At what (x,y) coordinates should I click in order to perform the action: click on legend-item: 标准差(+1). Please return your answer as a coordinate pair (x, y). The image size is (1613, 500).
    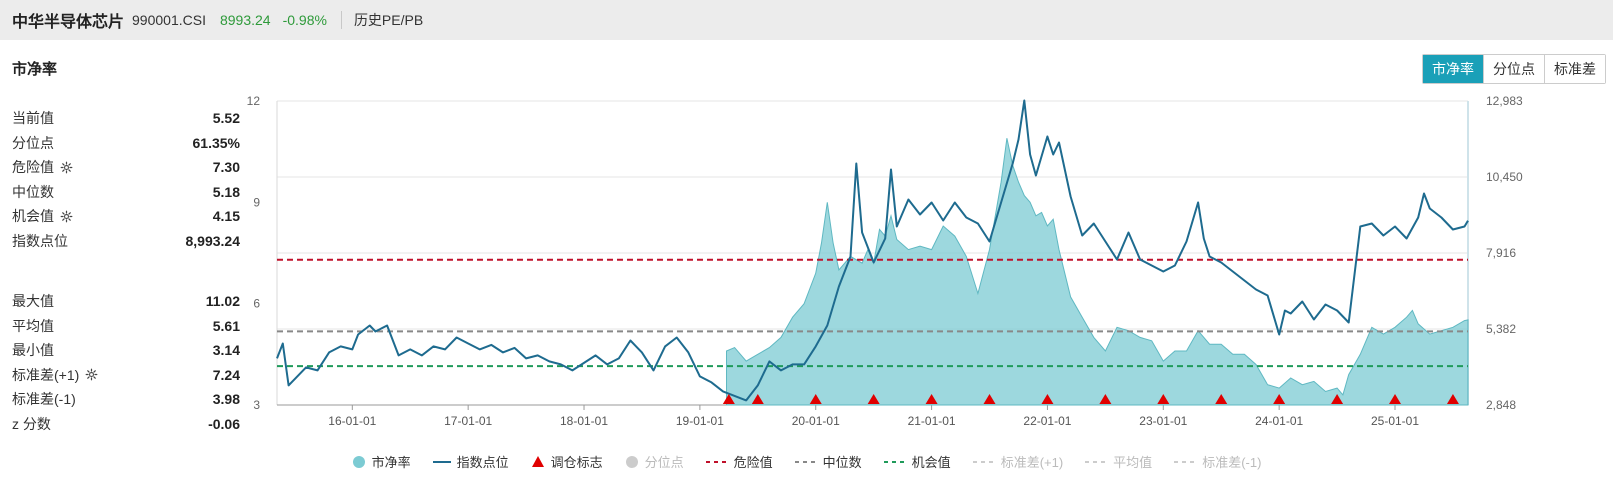
    Looking at the image, I should click on (1017, 461).